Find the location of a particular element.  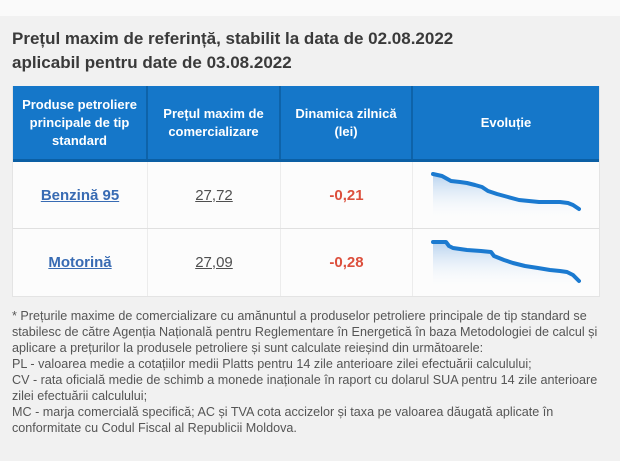

price-link-motorina: 27,09 is located at coordinates (214, 262).